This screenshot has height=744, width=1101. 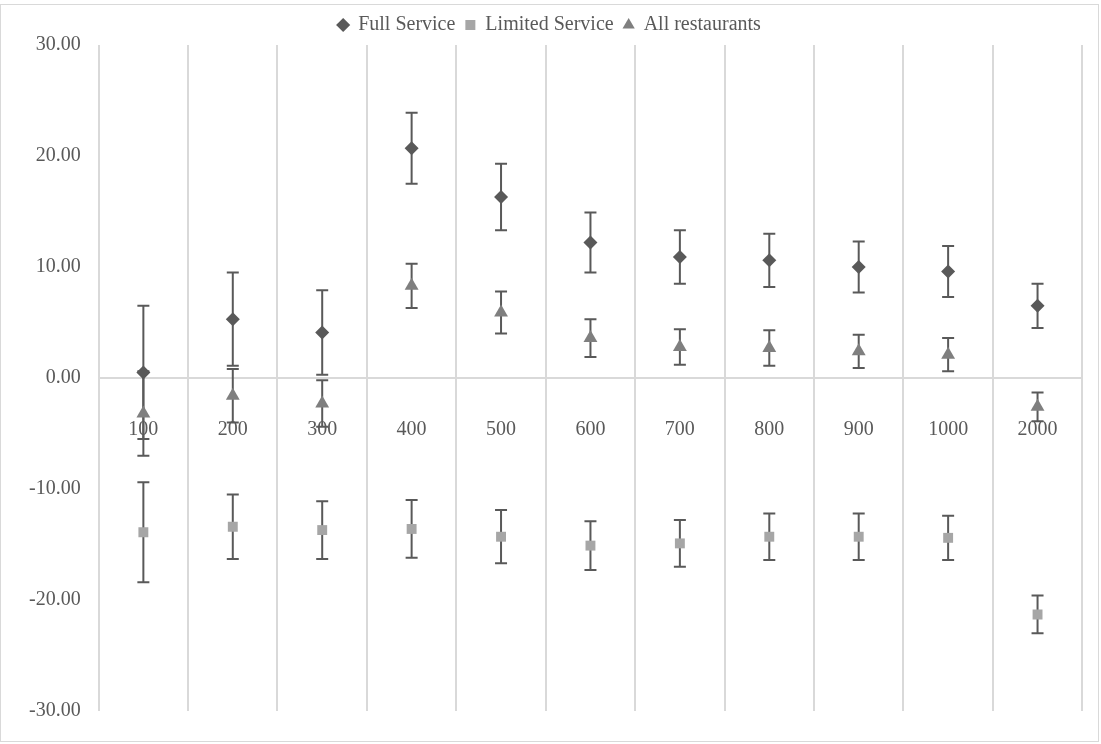 I want to click on x-tick-label: 400, so click(x=411, y=428).